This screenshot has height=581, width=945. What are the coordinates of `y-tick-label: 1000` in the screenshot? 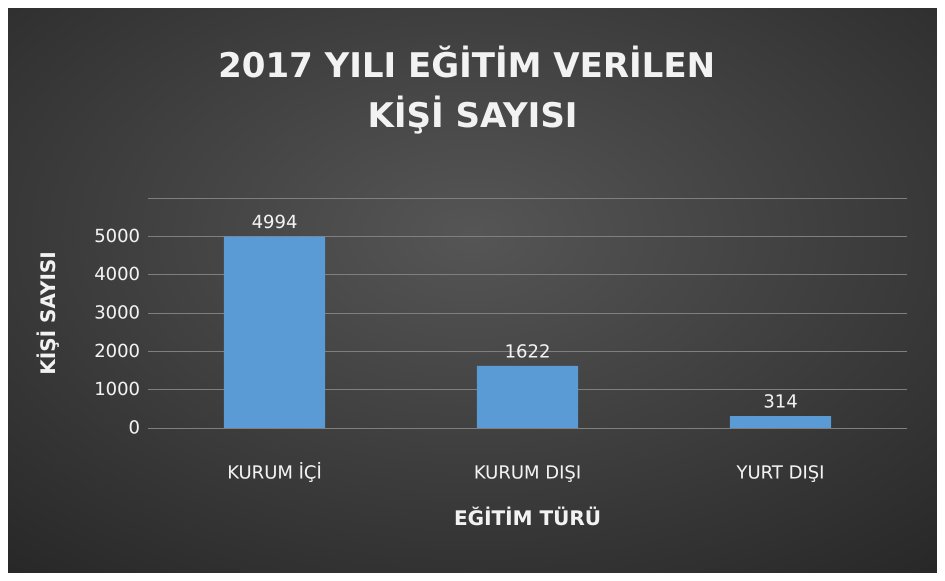 It's located at (117, 389).